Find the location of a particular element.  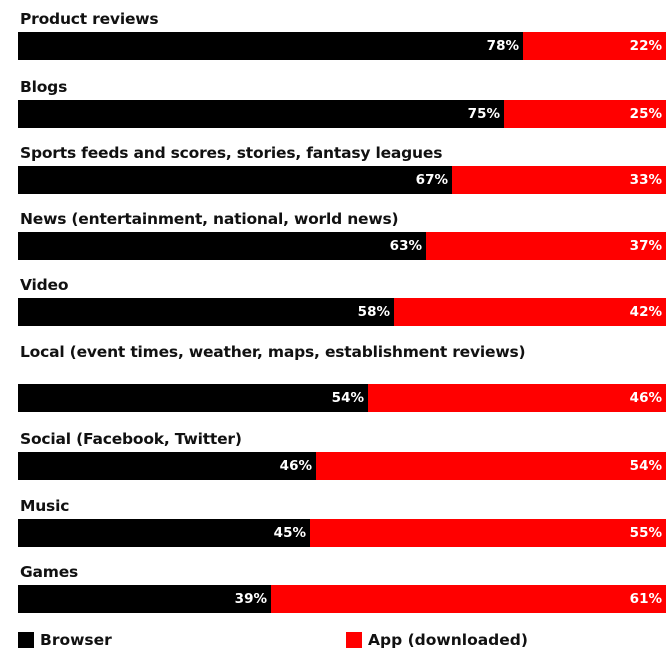

bar-row: 39% 61% is located at coordinates (342, 599).